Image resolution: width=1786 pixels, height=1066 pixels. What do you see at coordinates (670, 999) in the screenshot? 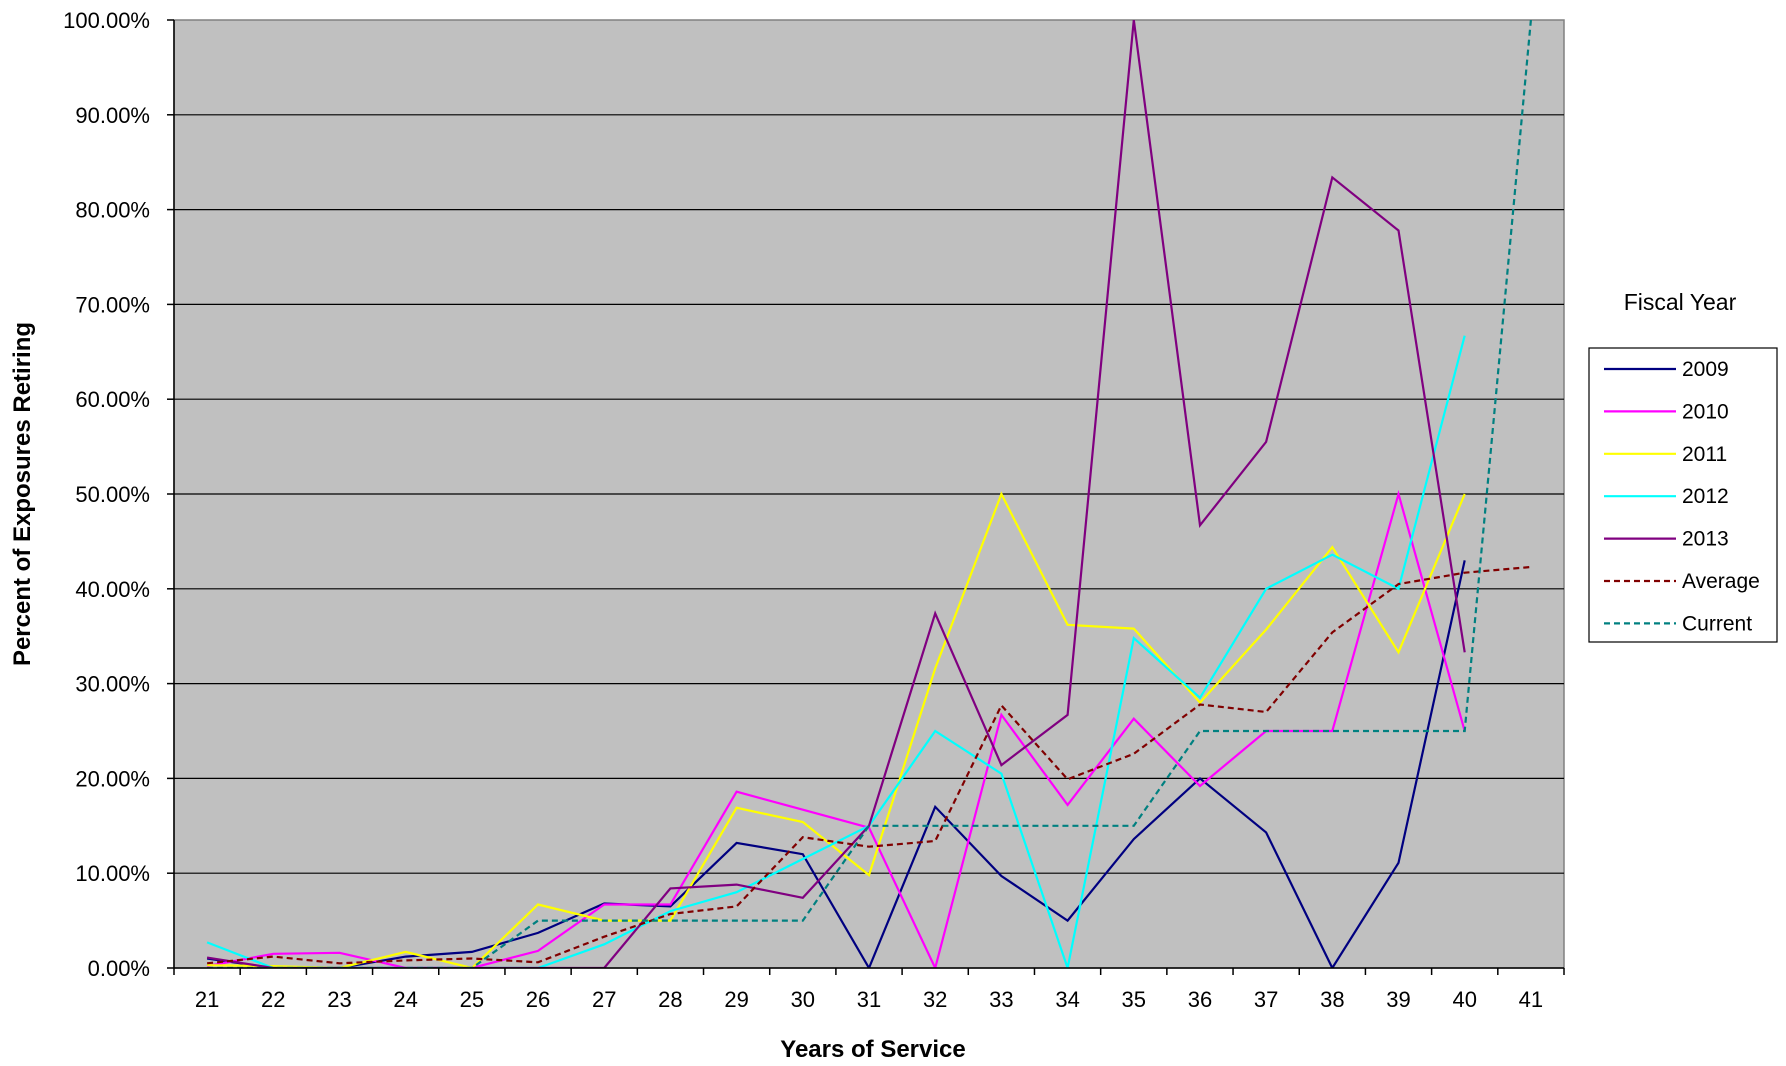
I see `x-tick-label: 28` at bounding box center [670, 999].